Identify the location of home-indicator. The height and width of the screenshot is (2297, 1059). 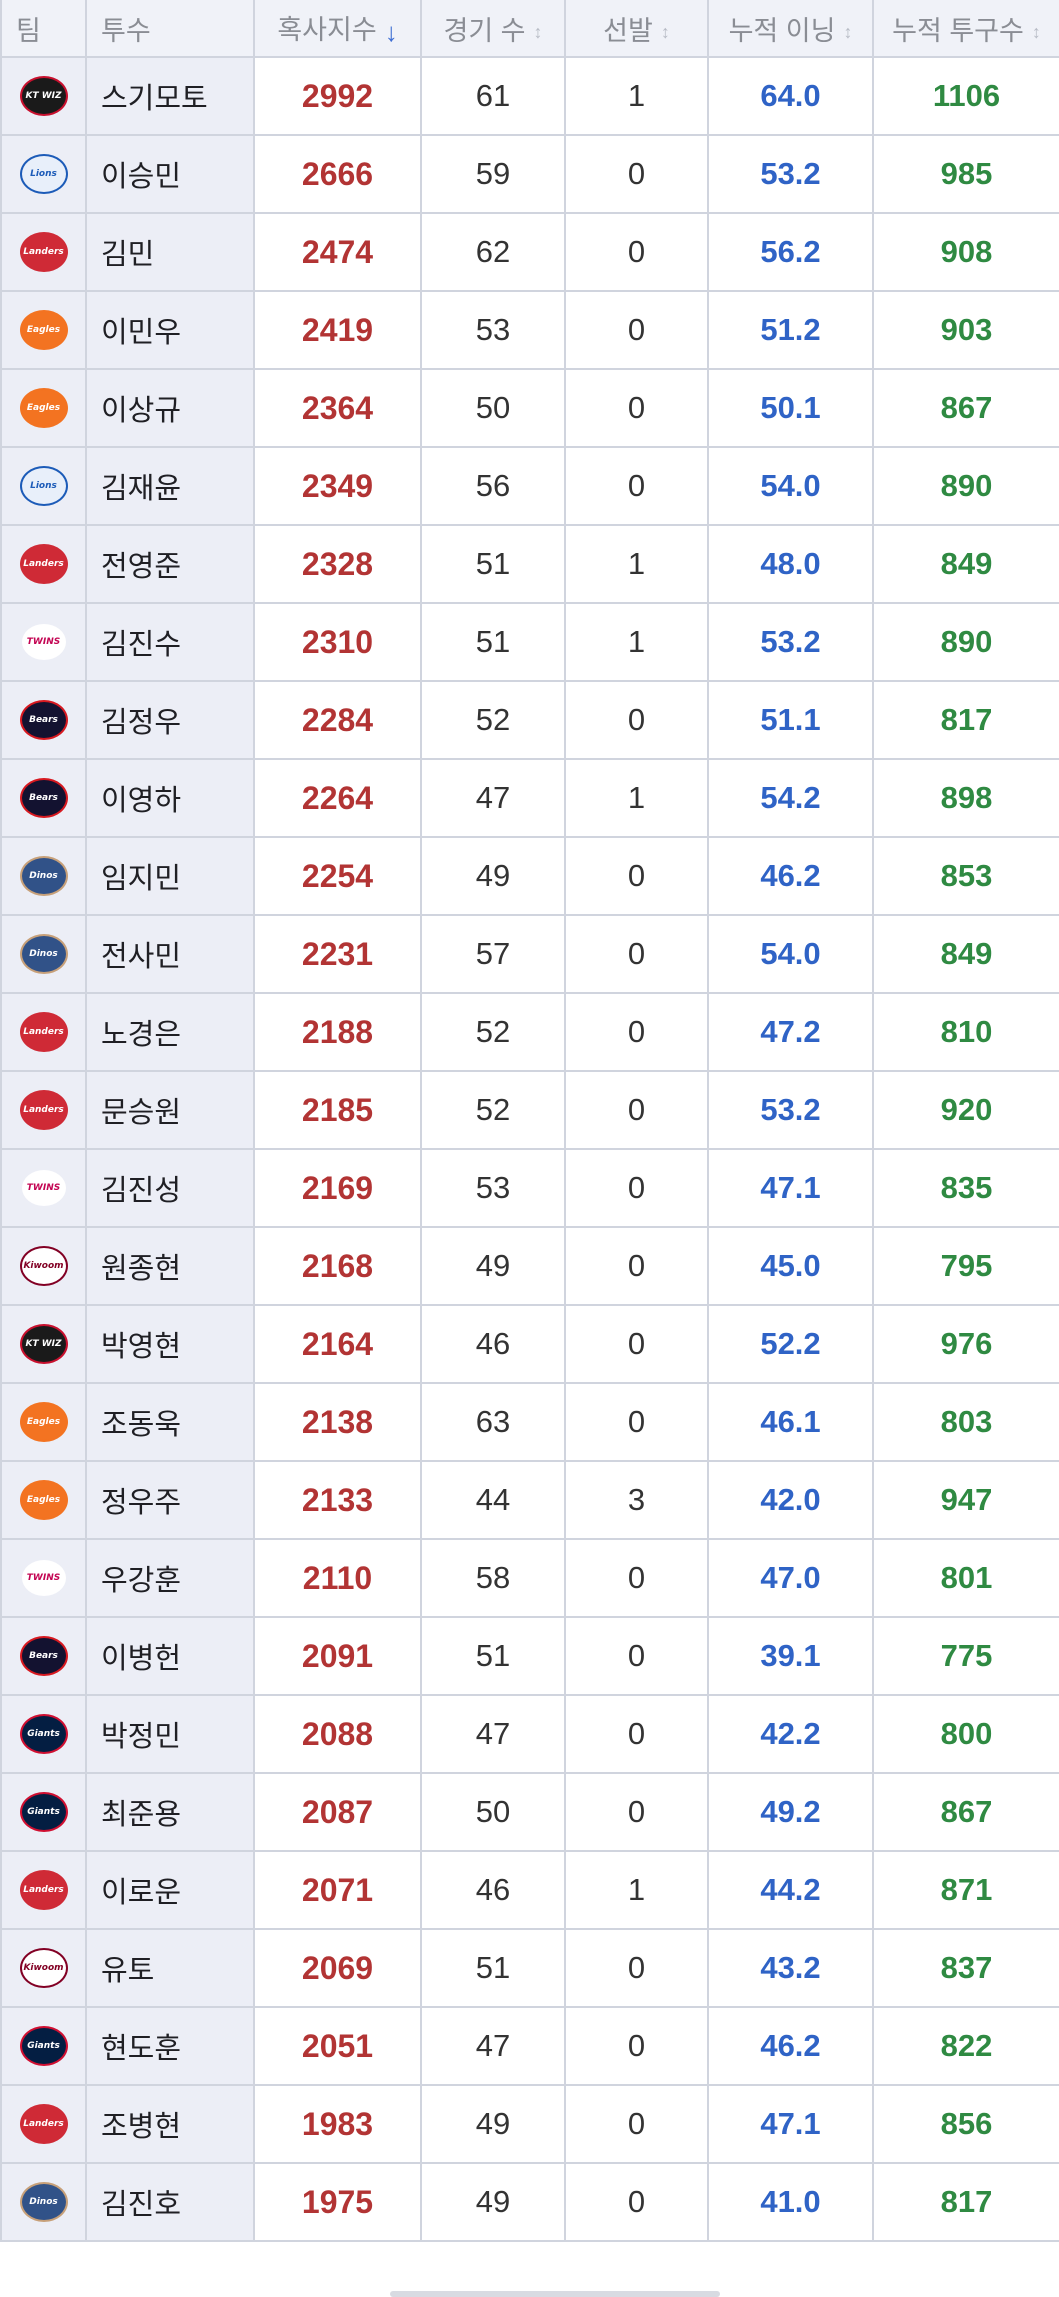
(555, 2294).